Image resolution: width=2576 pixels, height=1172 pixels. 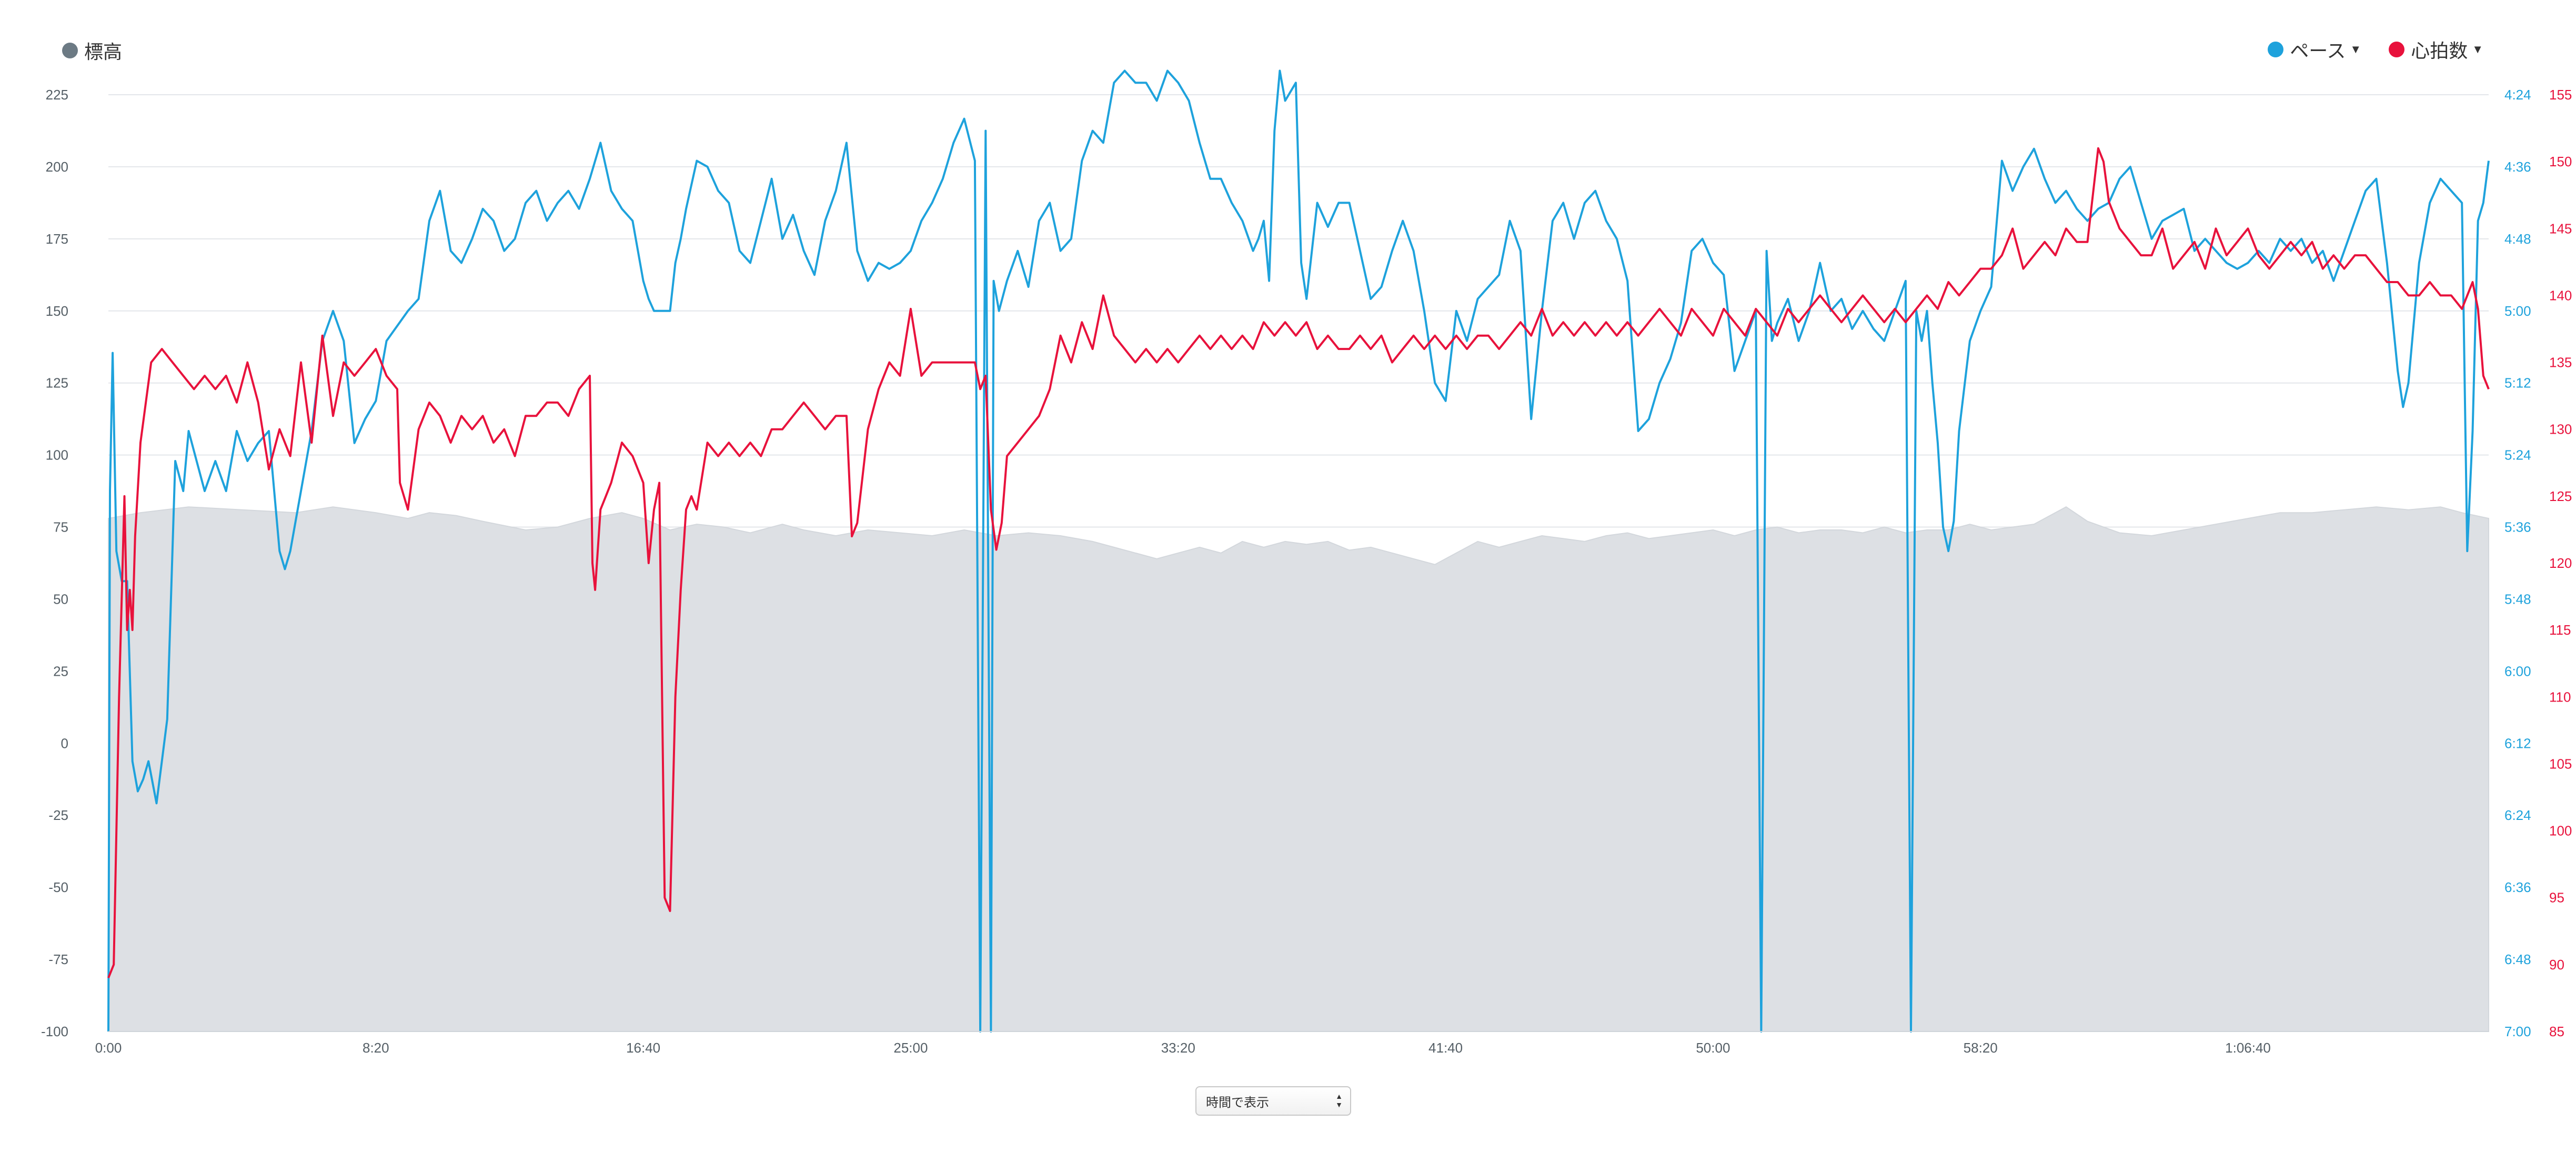 I want to click on y-tick-label-heart-rate: 125, so click(x=2560, y=496).